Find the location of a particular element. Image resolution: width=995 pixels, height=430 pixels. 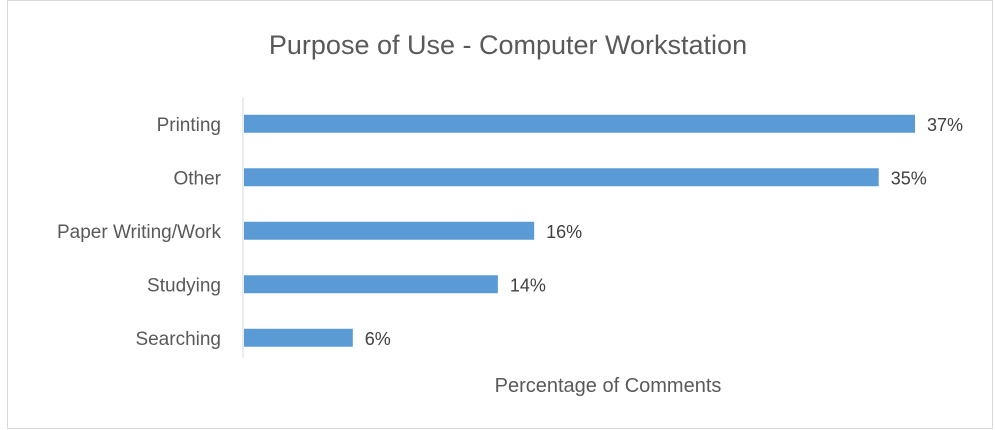

category-label: Paper Writing/Work is located at coordinates (139, 232).